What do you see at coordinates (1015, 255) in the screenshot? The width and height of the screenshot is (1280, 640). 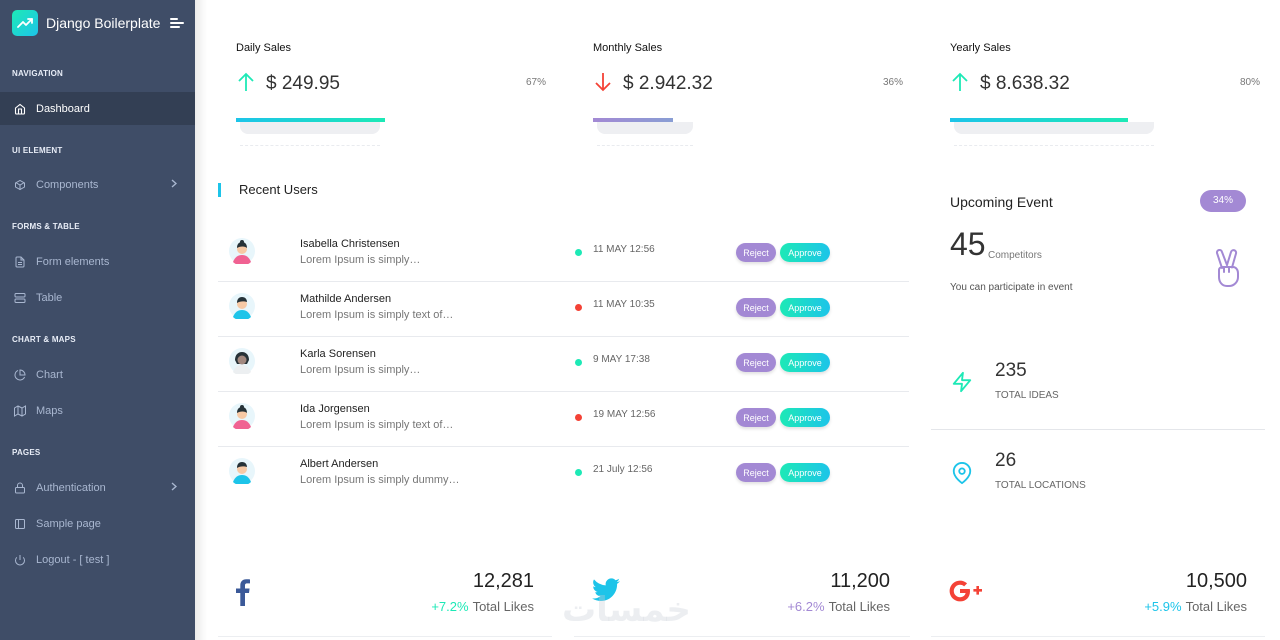 I see `event-unit: Competitors` at bounding box center [1015, 255].